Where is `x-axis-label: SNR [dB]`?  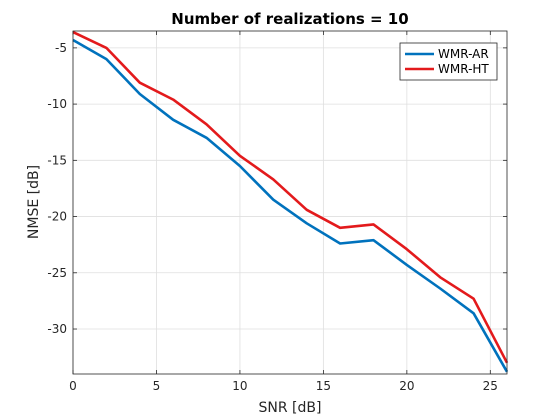
x-axis-label: SNR [dB] is located at coordinates (290, 408).